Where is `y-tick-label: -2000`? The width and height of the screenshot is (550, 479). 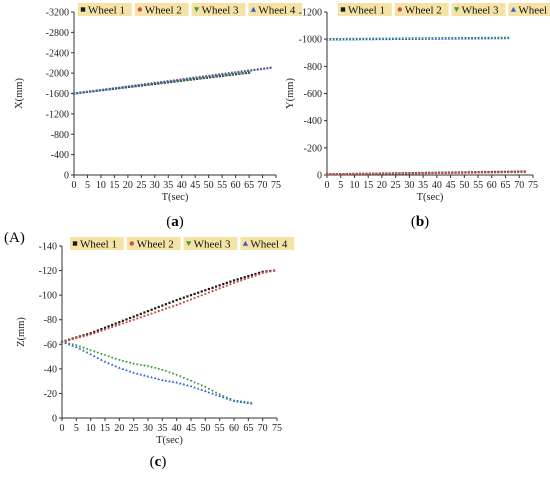 y-tick-label: -2000 is located at coordinates (57, 74).